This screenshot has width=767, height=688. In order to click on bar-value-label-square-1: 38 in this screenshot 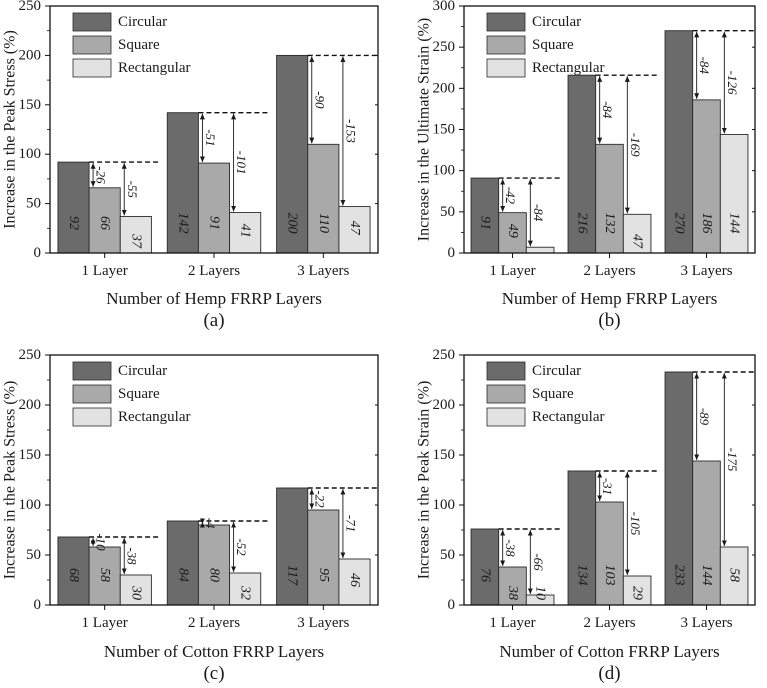, I will do `click(512, 592)`.